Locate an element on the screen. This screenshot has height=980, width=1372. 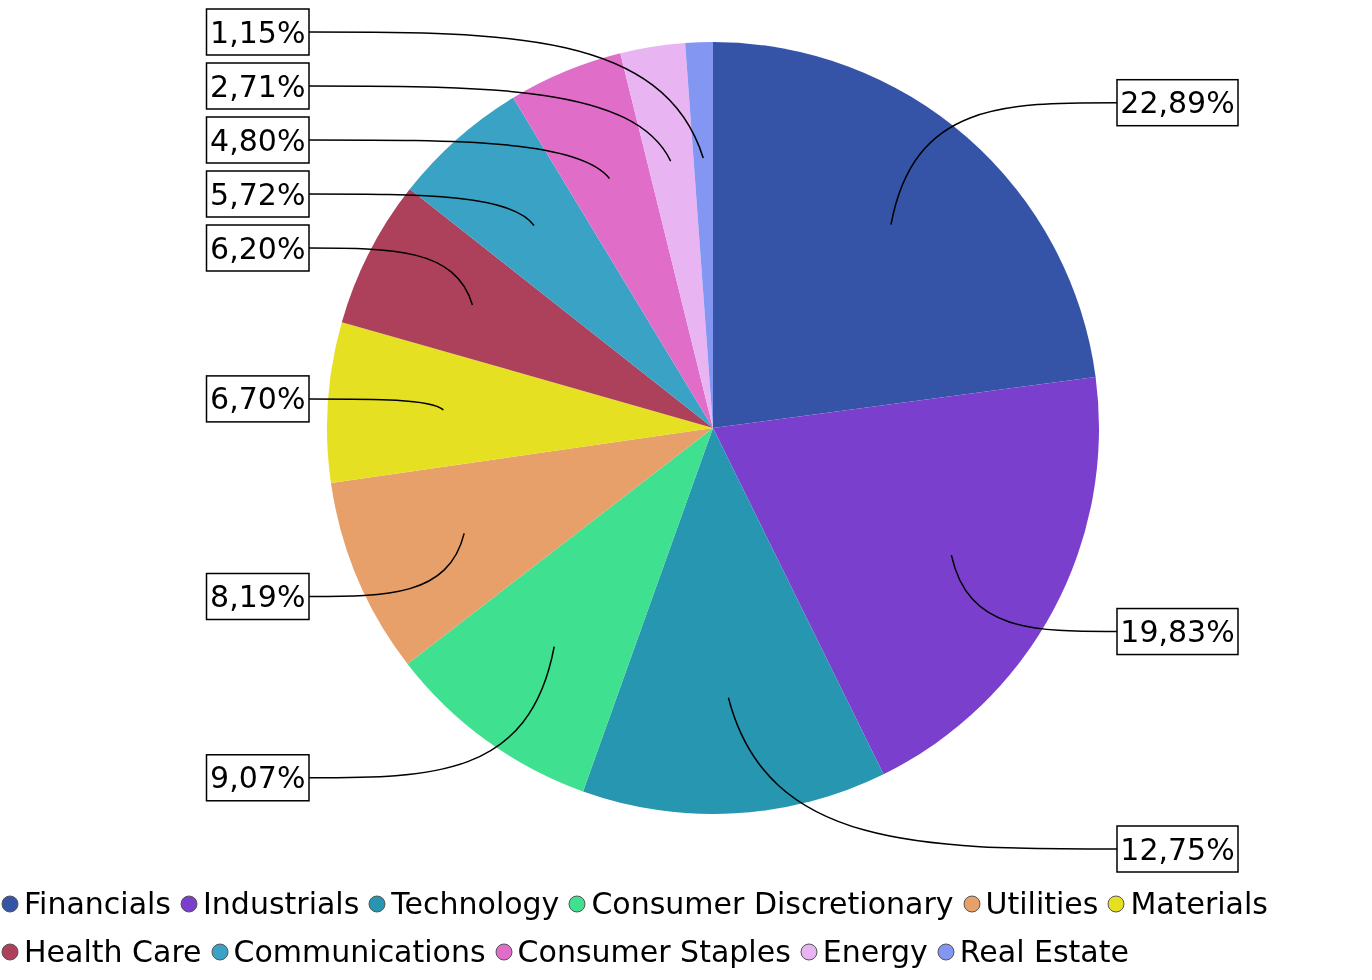
data-label: 19,83% is located at coordinates (1177, 632).